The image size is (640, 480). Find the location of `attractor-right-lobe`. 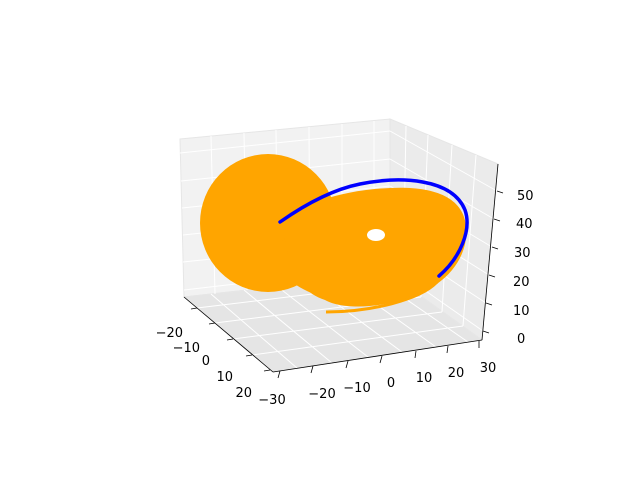

attractor-right-lobe is located at coordinates (374, 247).